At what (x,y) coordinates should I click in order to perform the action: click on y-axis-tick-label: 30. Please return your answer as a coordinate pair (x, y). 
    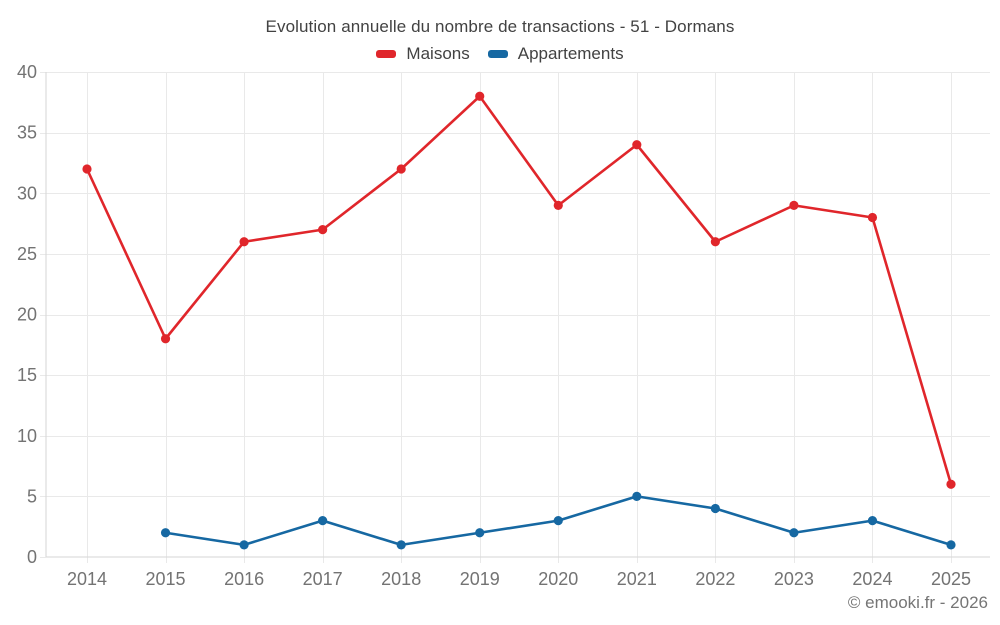
    Looking at the image, I should click on (27, 193).